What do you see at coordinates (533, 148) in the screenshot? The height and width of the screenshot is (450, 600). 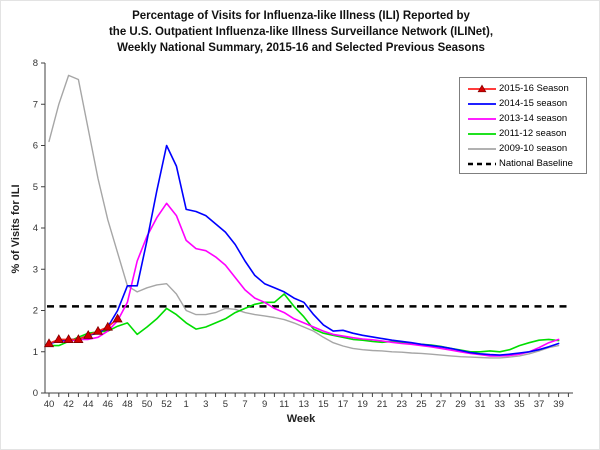 I see `legend-label-2009-10-season: 2009-10 season` at bounding box center [533, 148].